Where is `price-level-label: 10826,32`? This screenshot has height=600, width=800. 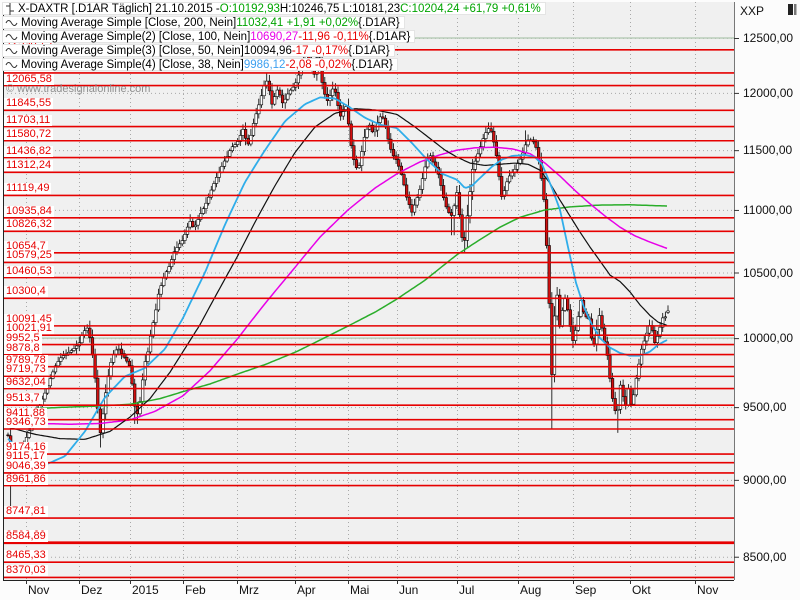 price-level-label: 10826,32 is located at coordinates (29, 224).